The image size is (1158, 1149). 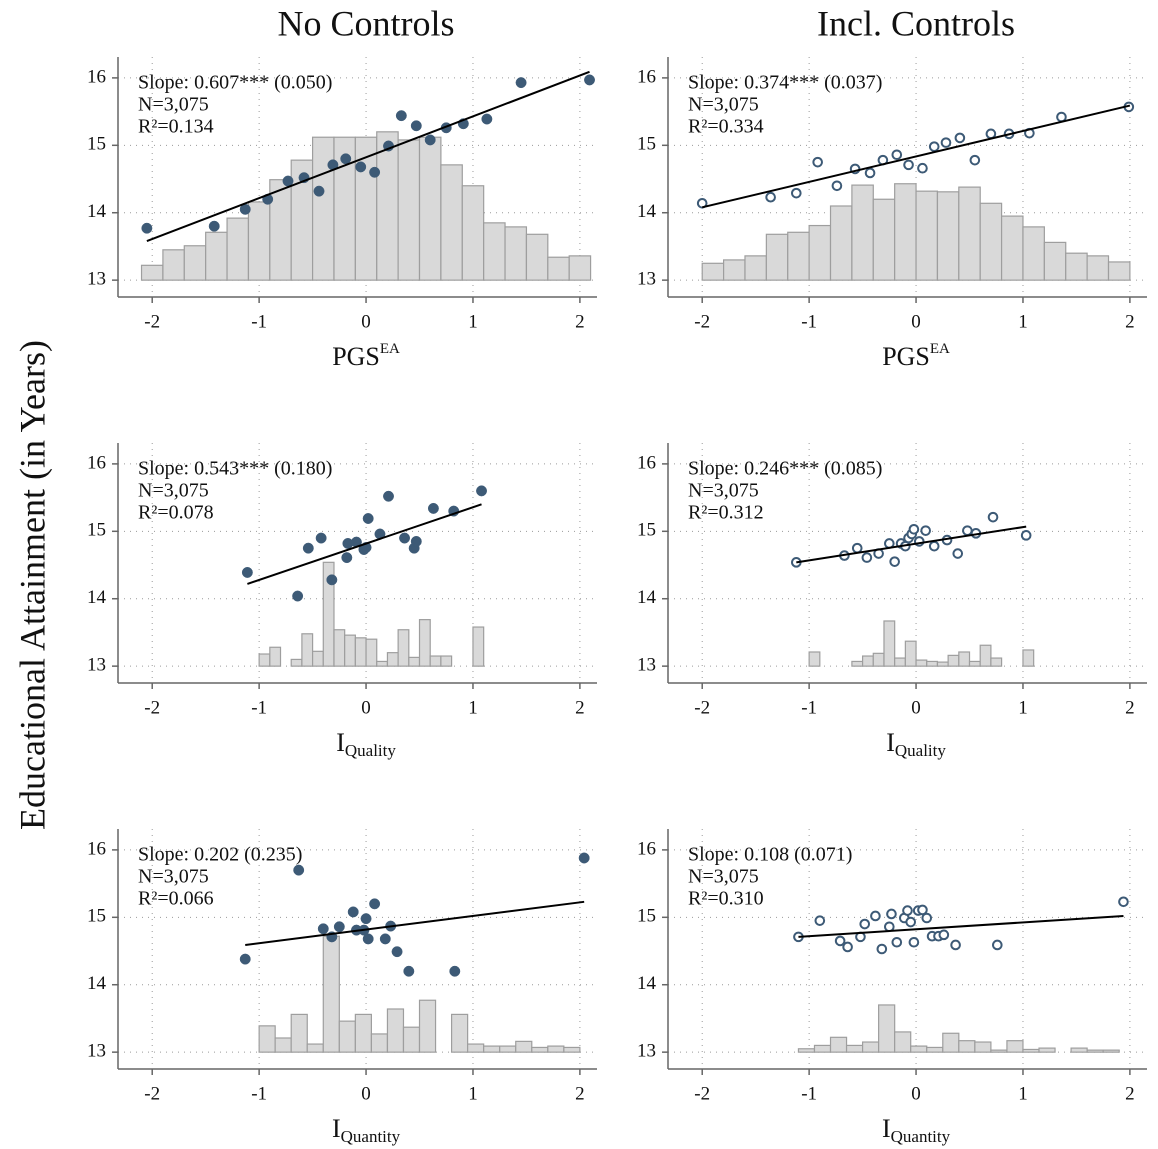 What do you see at coordinates (785, 83) in the screenshot?
I see `annotation: Slope: 0.374*** (0.037)` at bounding box center [785, 83].